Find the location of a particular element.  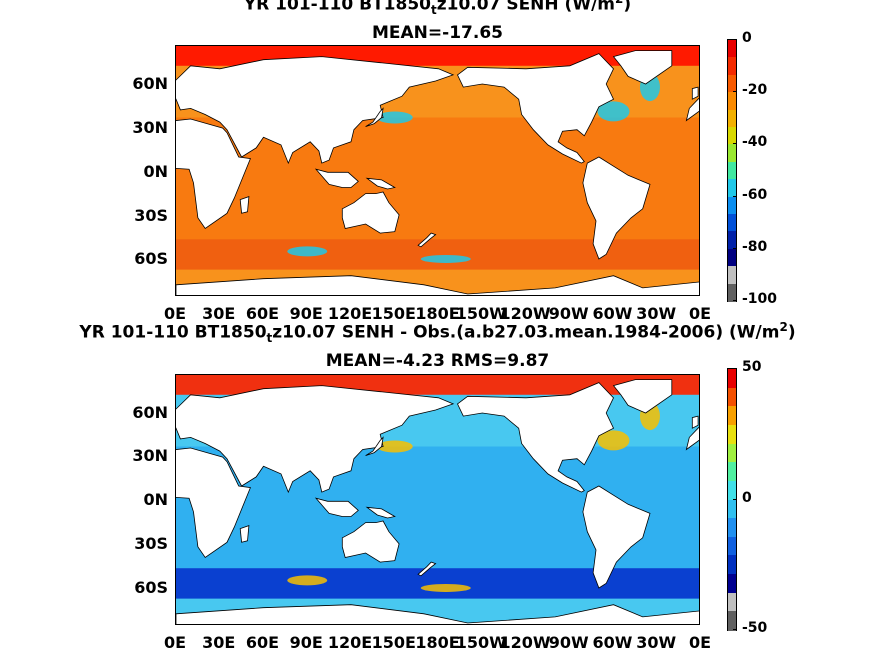

latitude-label: 0N is located at coordinates (155, 499).